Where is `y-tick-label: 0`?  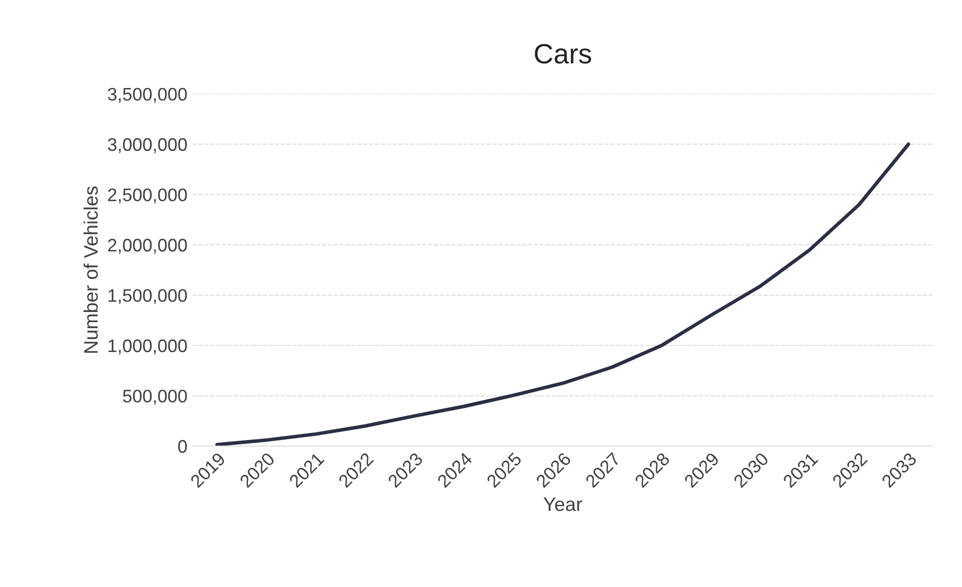
y-tick-label: 0 is located at coordinates (182, 446).